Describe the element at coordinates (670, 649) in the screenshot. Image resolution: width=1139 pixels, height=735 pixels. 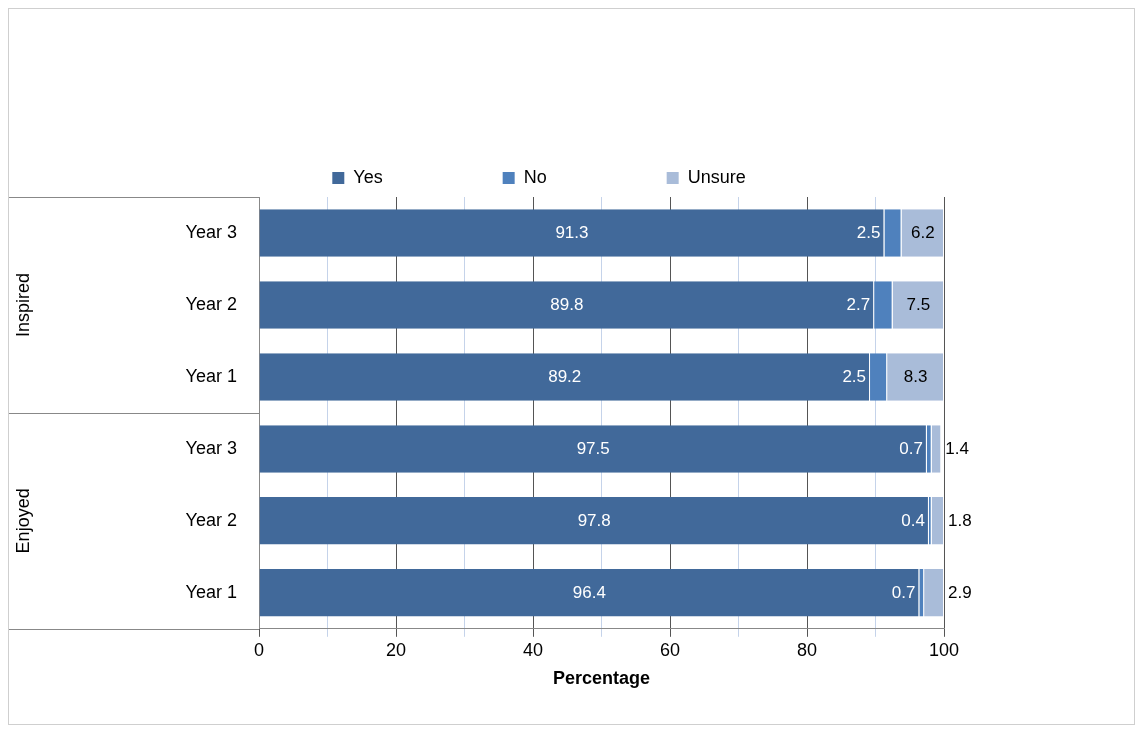
I see `x-tick-label: 60` at that location.